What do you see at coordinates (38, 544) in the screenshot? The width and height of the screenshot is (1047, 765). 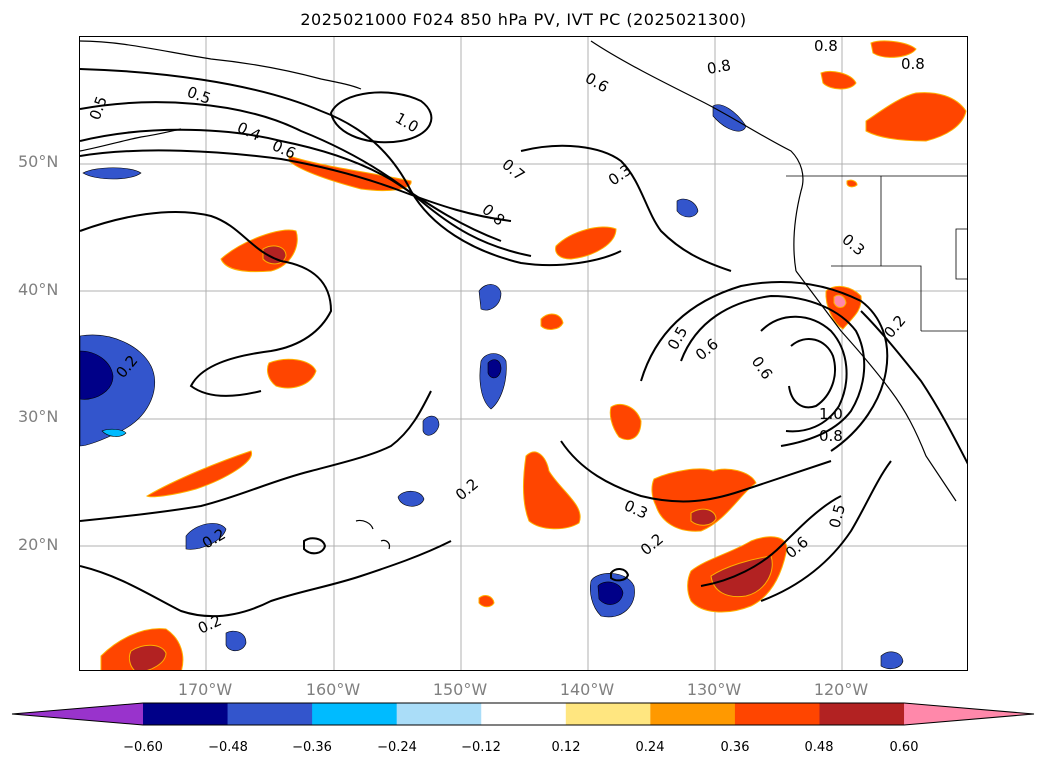 I see `lat-label-20n: 20°N` at bounding box center [38, 544].